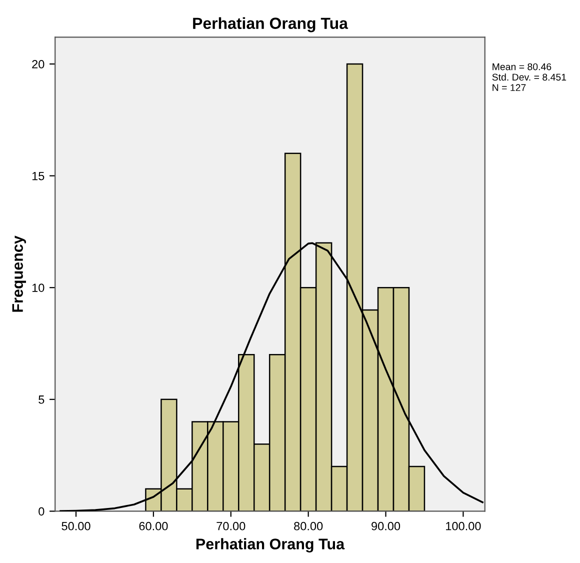  What do you see at coordinates (153, 526) in the screenshot?
I see `x-tick-label: 60.00` at bounding box center [153, 526].